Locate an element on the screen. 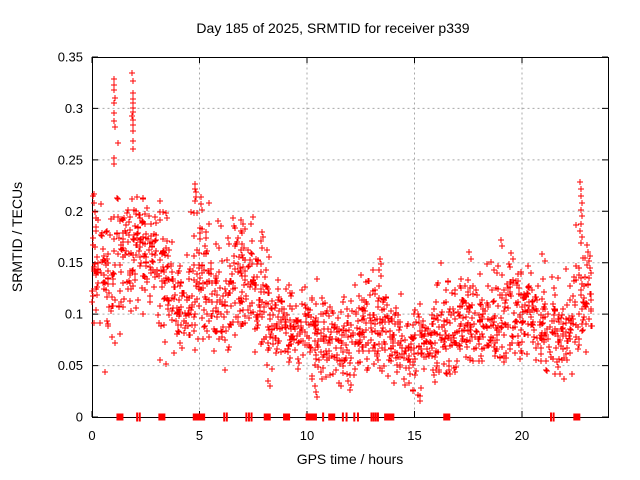 This screenshot has width=640, height=480. y-tick-label: 0.05 is located at coordinates (70, 365).